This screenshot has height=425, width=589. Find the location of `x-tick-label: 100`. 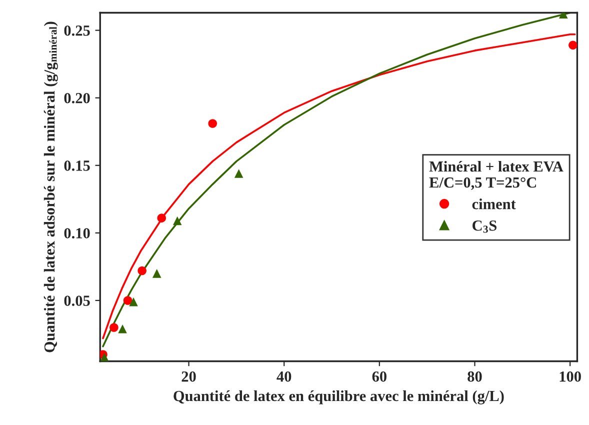

x-tick-label: 100 is located at coordinates (570, 376).